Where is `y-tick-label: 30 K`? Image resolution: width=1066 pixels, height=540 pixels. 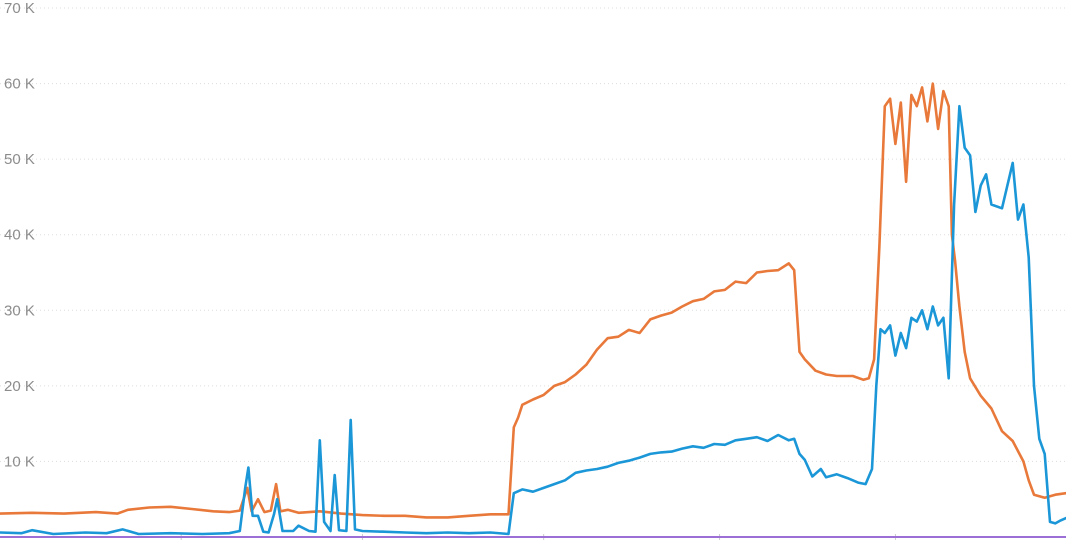 y-tick-label: 30 K is located at coordinates (19, 310).